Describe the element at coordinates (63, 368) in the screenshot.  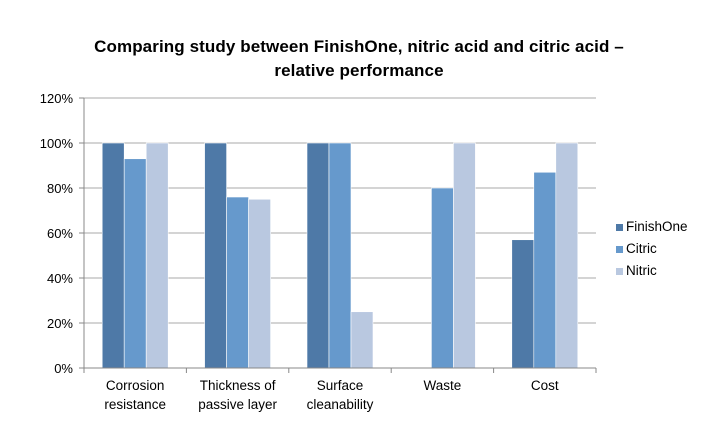
I see `y-tick-label: 0%` at that location.